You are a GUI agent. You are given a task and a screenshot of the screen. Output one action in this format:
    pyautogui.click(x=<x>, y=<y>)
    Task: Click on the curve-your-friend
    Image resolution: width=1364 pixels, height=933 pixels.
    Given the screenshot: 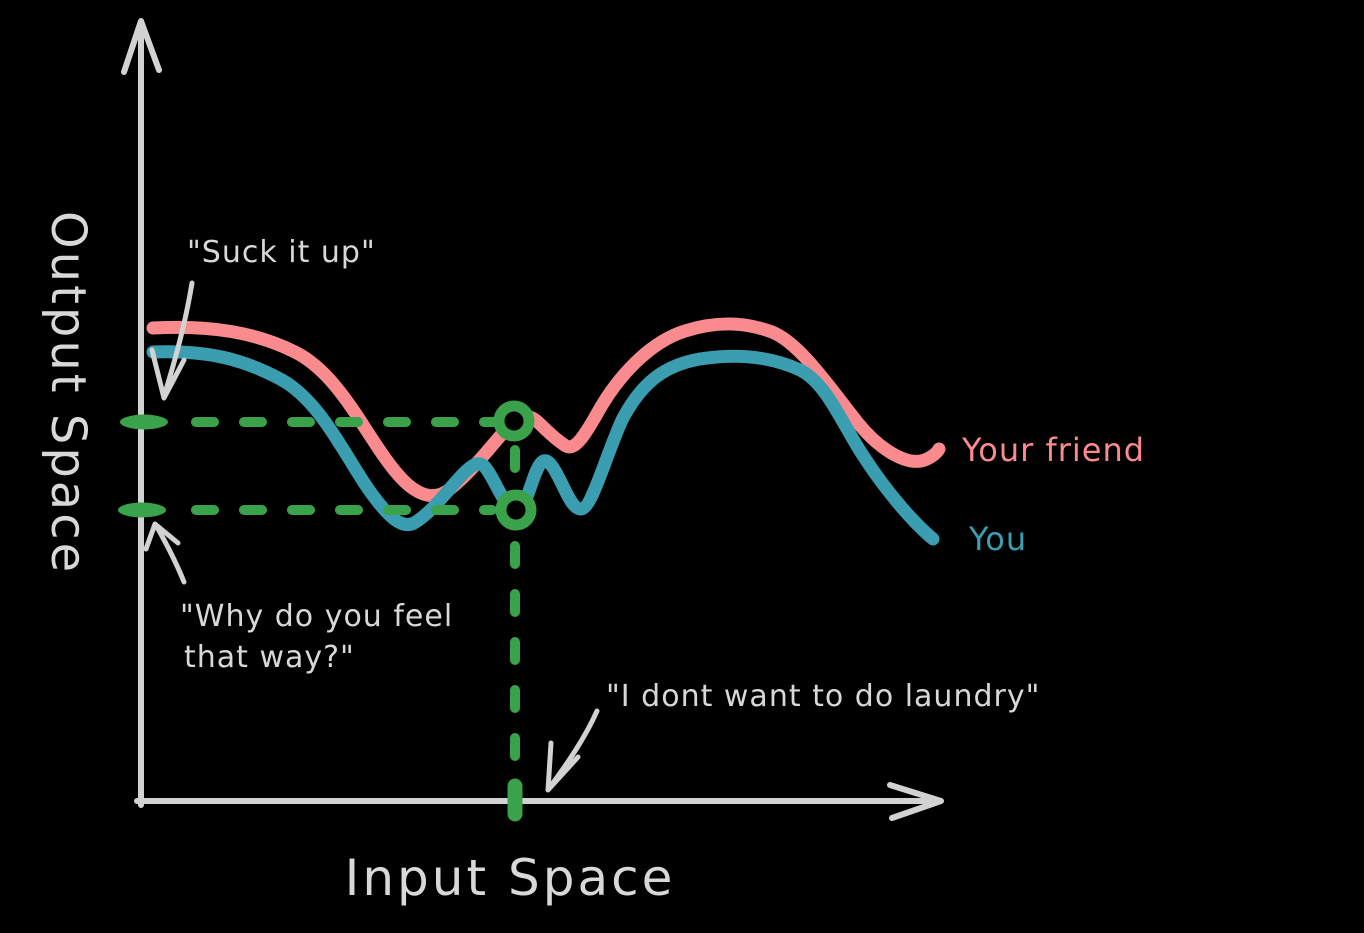 What is the action you would take?
    pyautogui.click(x=546, y=410)
    